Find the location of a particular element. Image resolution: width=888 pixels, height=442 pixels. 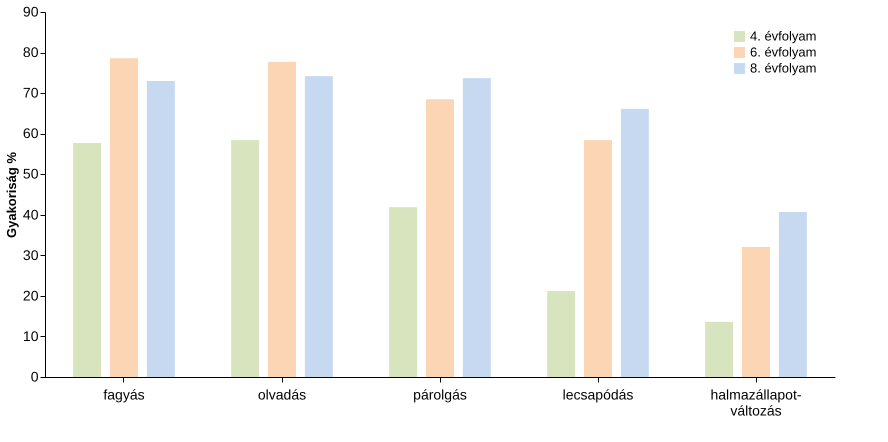

x-tick-label: halmazállapot-változás is located at coordinates (756, 402).